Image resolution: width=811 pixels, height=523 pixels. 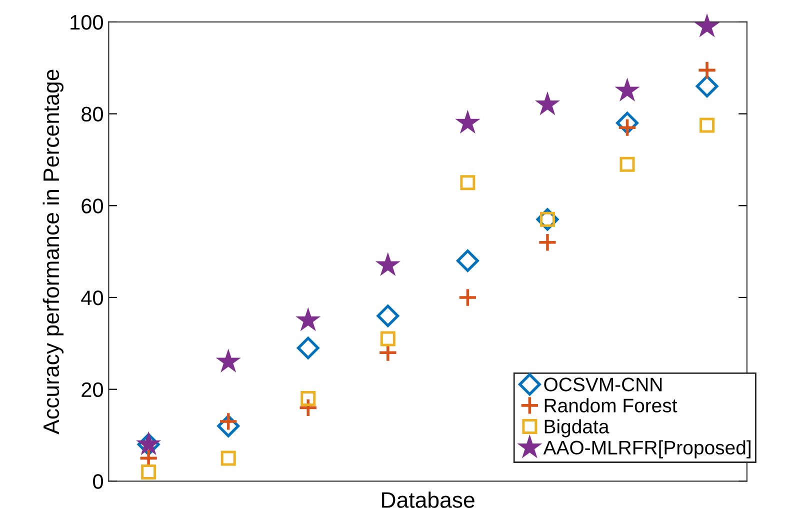 I want to click on y-tick-label: 80, so click(x=92, y=114).